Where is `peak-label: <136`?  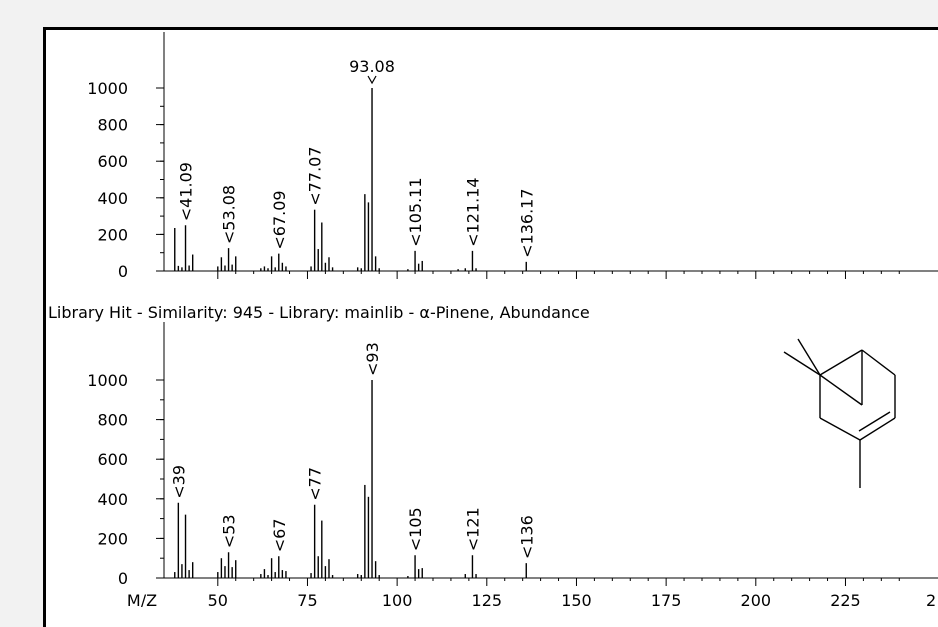 peak-label: <136 is located at coordinates (526, 537).